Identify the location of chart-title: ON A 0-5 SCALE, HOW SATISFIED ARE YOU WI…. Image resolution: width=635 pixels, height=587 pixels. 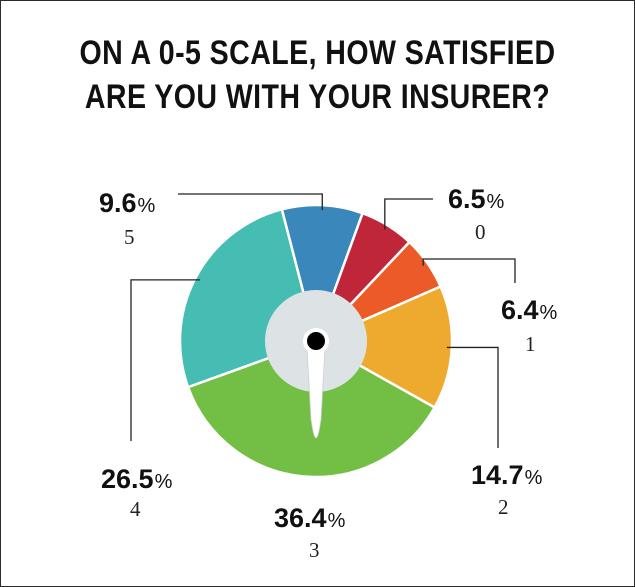
(318, 75).